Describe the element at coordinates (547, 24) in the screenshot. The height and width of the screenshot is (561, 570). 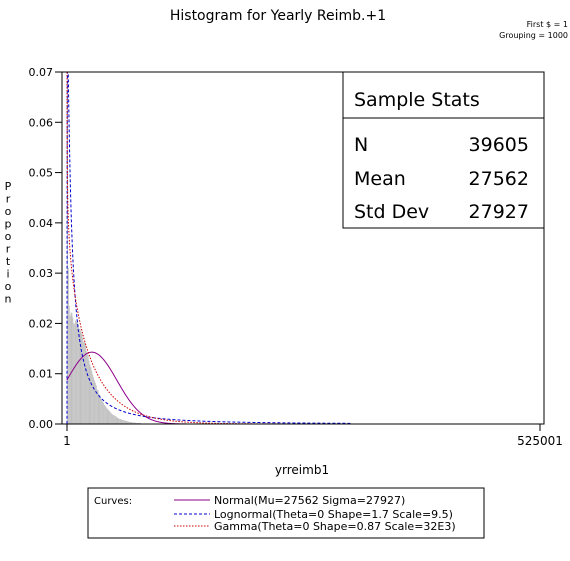
I see `first-dollar-note: First $ = 1` at that location.